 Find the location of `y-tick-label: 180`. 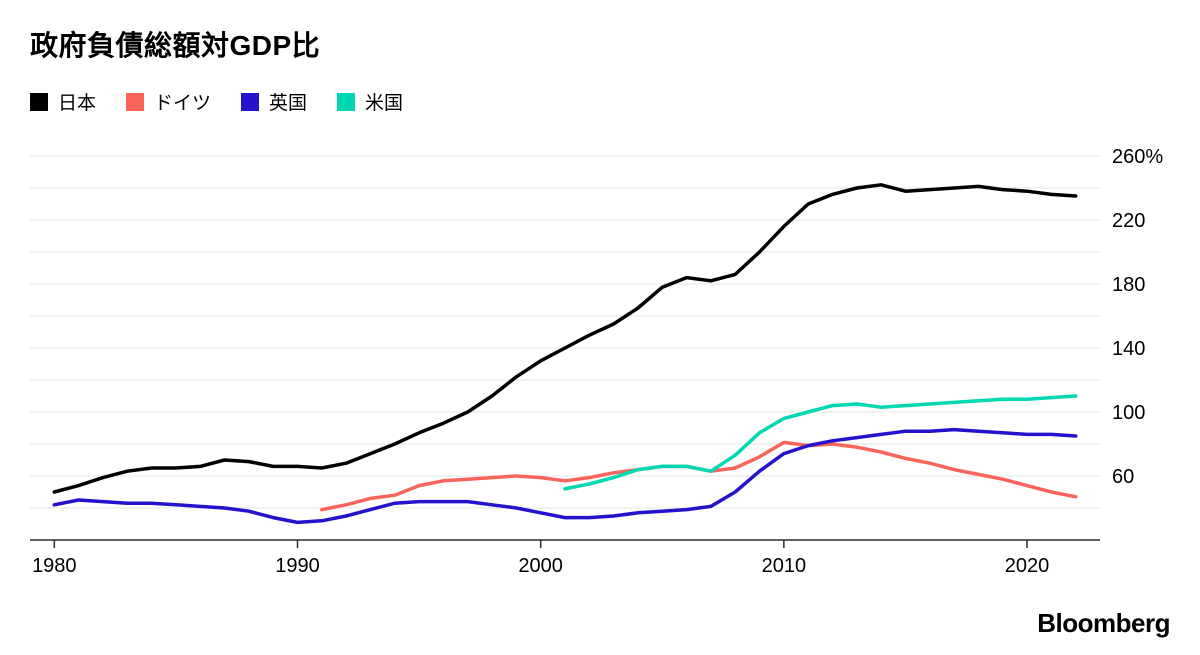

y-tick-label: 180 is located at coordinates (1128, 285).